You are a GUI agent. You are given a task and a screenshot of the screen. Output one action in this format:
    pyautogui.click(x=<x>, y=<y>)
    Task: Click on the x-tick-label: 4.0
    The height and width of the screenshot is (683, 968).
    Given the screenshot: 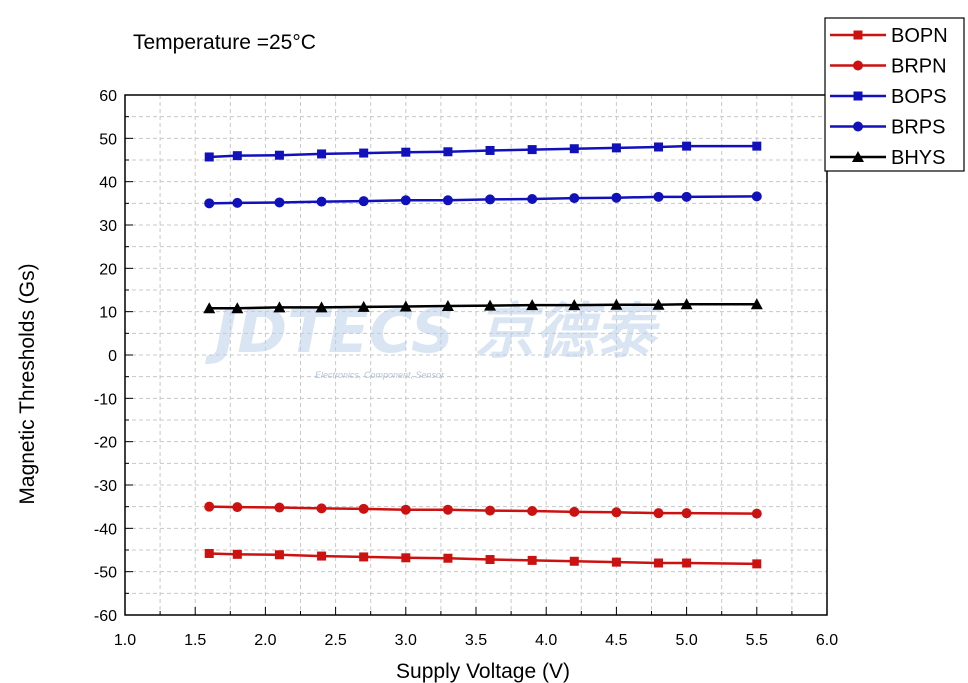 What is the action you would take?
    pyautogui.click(x=546, y=640)
    